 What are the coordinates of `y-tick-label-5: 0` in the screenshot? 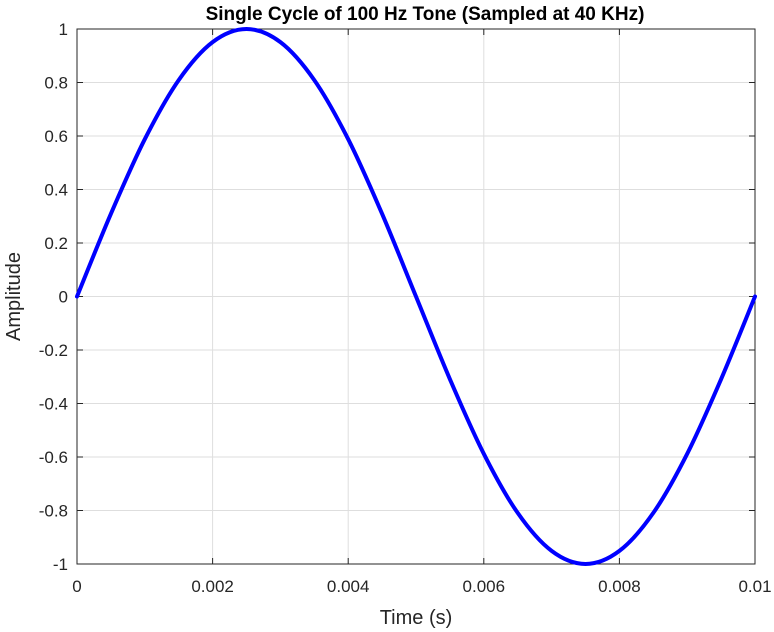 It's located at (63, 297).